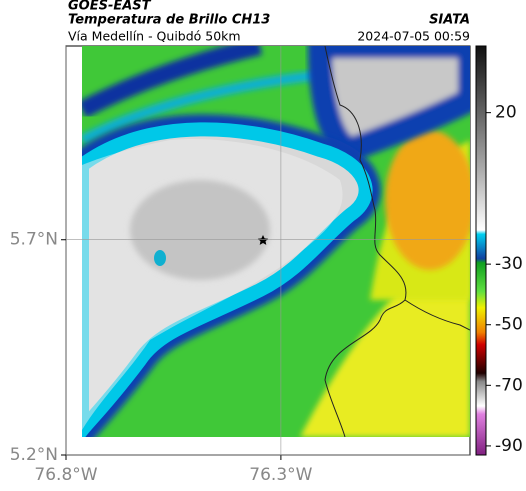 The image size is (526, 491). I want to click on y-tick-label: 5.2°N, so click(34, 455).